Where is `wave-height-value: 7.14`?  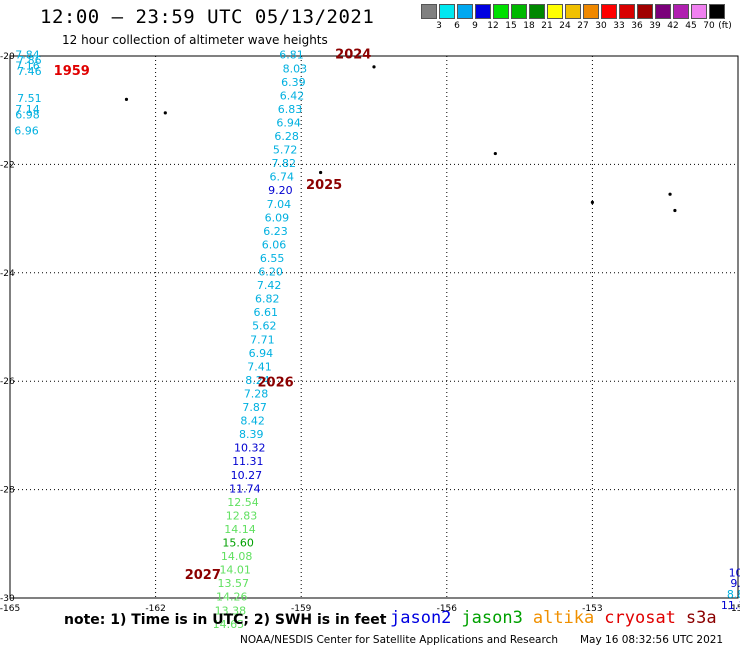
wave-height-value: 7.14 is located at coordinates (27, 109).